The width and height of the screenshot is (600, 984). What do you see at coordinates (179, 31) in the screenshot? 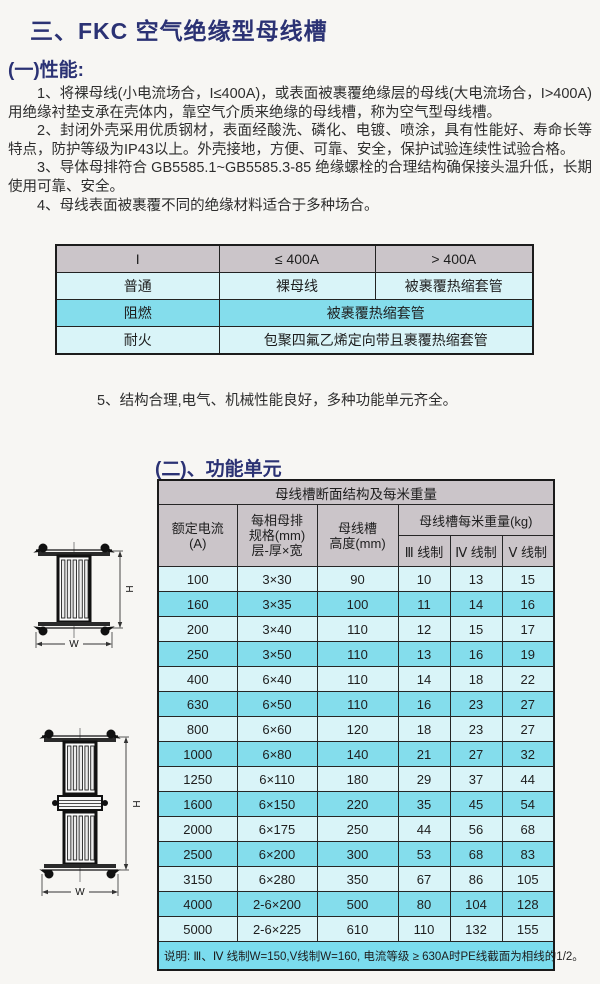
I see `page-title: 三、FKC 空气绝缘型母线槽` at bounding box center [179, 31].